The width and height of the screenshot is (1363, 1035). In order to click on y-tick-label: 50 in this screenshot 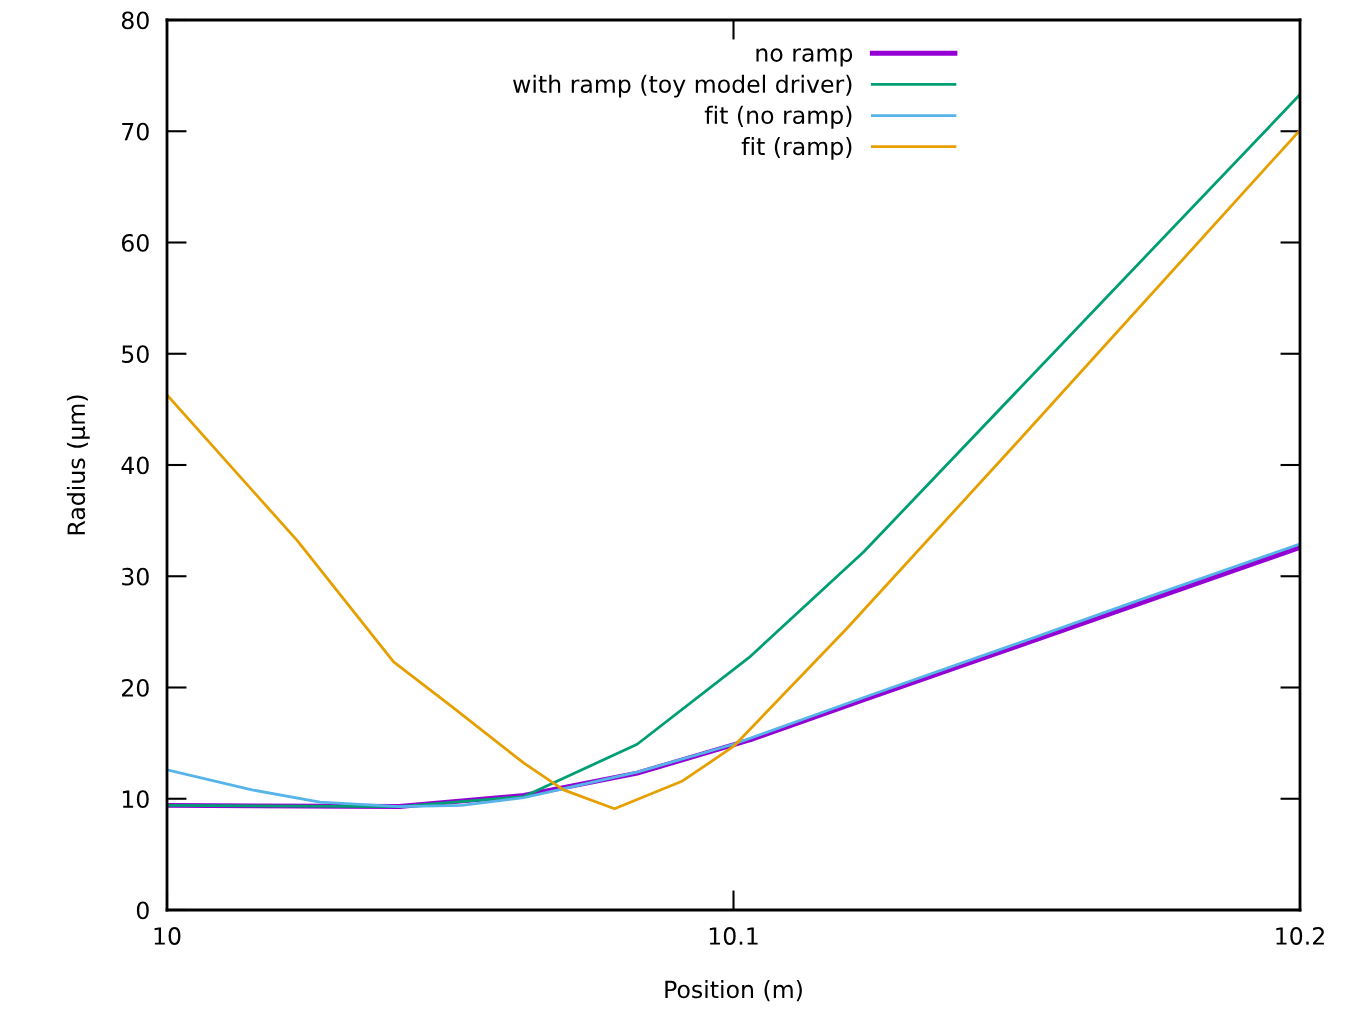, I will do `click(135, 354)`.